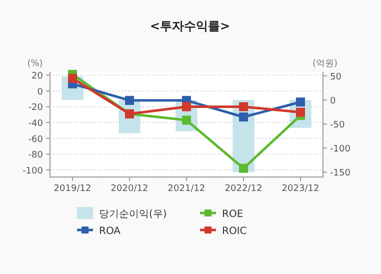 The image size is (381, 274). Describe the element at coordinates (325, 64) in the screenshot. I see `y2-axis-title: (억원)` at that location.